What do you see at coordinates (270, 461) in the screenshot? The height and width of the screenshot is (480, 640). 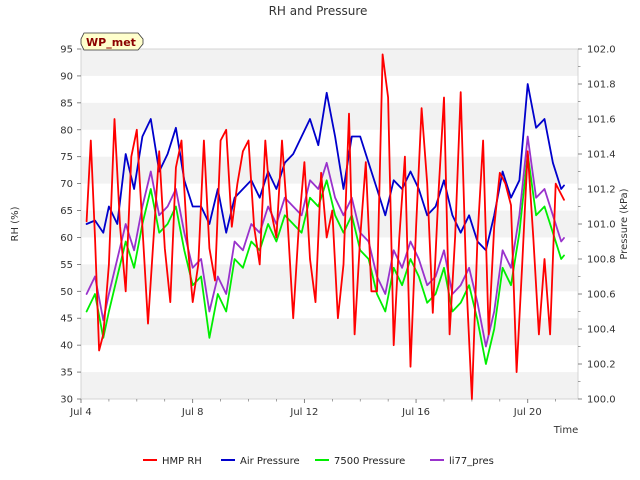 I see `legend-label-air-pressure: Air Pressure` at bounding box center [270, 461].